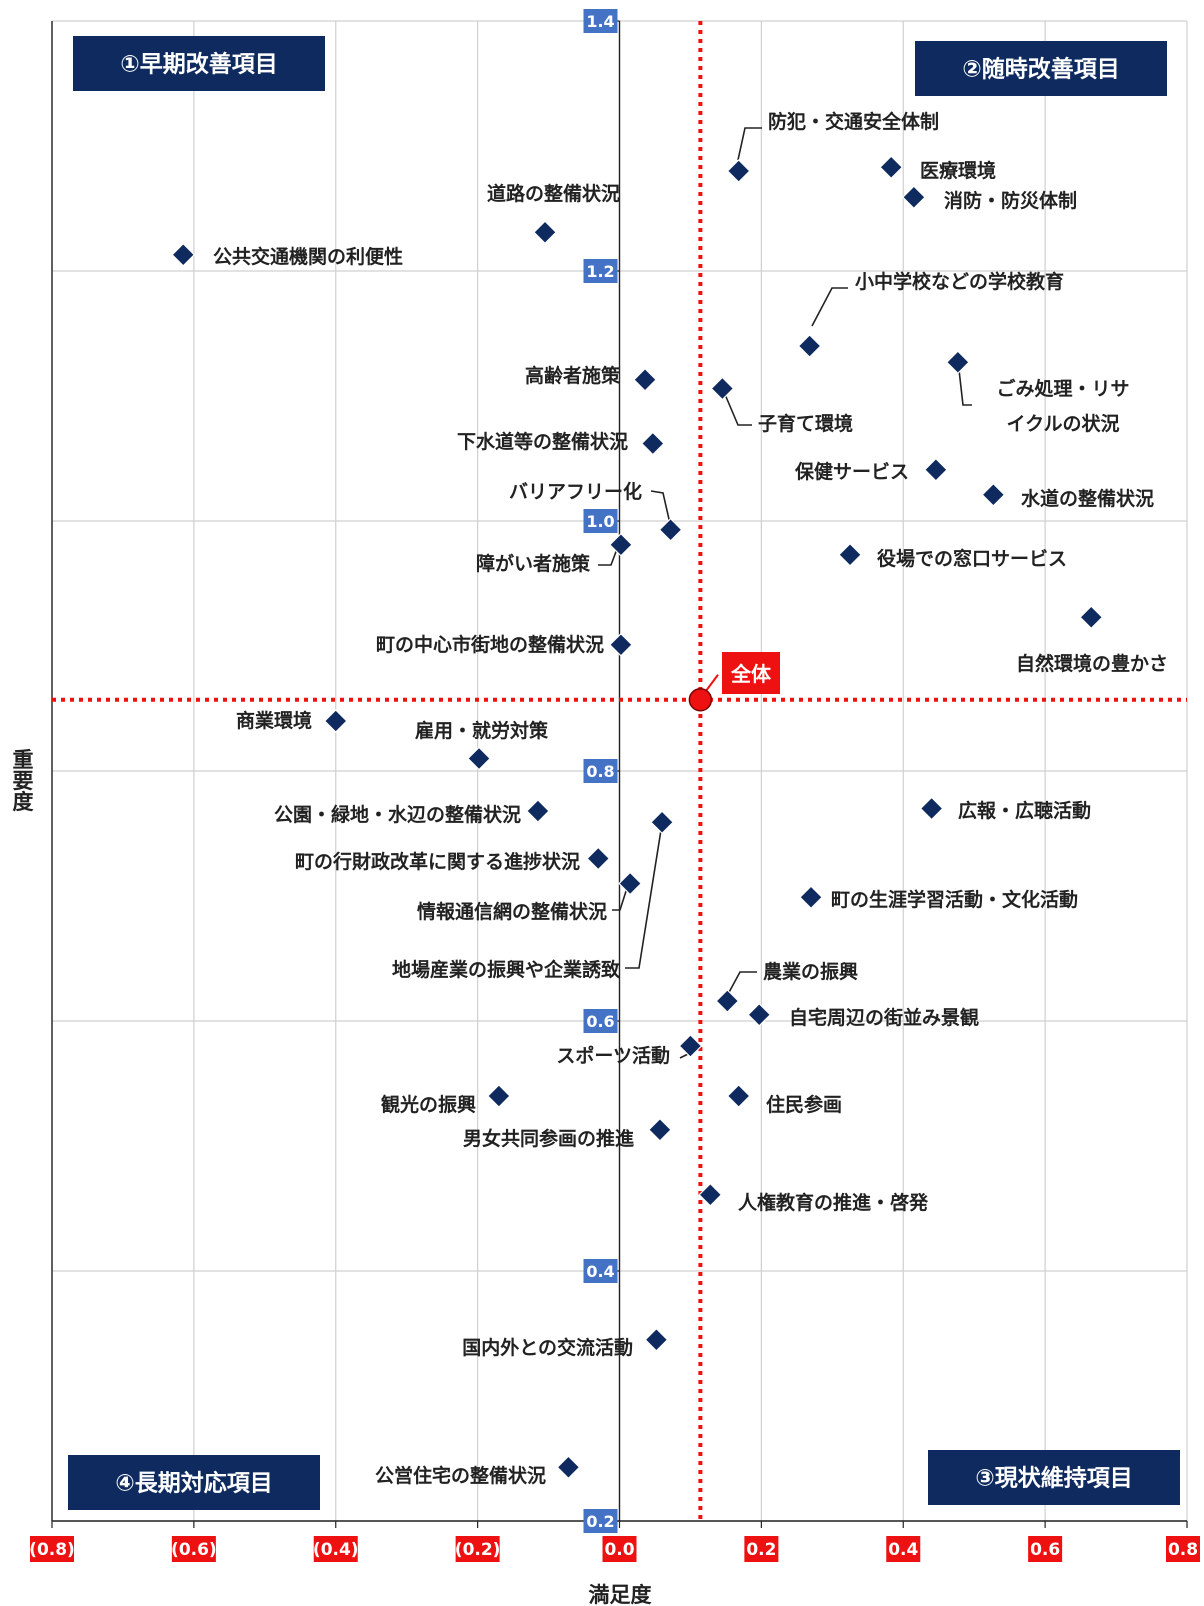 This screenshot has height=1606, width=1204. I want to click on y-tick-label-6: 1.4, so click(600, 21).